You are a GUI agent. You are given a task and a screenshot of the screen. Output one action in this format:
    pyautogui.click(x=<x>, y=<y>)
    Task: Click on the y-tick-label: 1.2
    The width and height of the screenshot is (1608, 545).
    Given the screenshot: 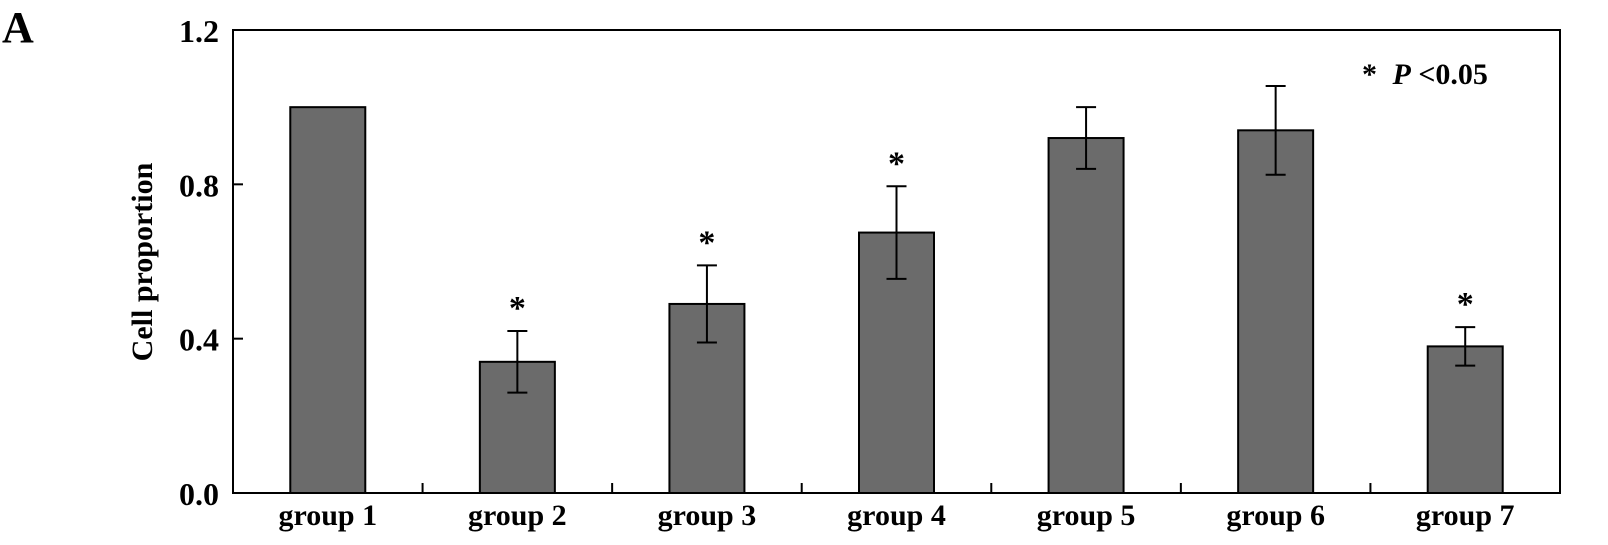 What is the action you would take?
    pyautogui.click(x=199, y=31)
    